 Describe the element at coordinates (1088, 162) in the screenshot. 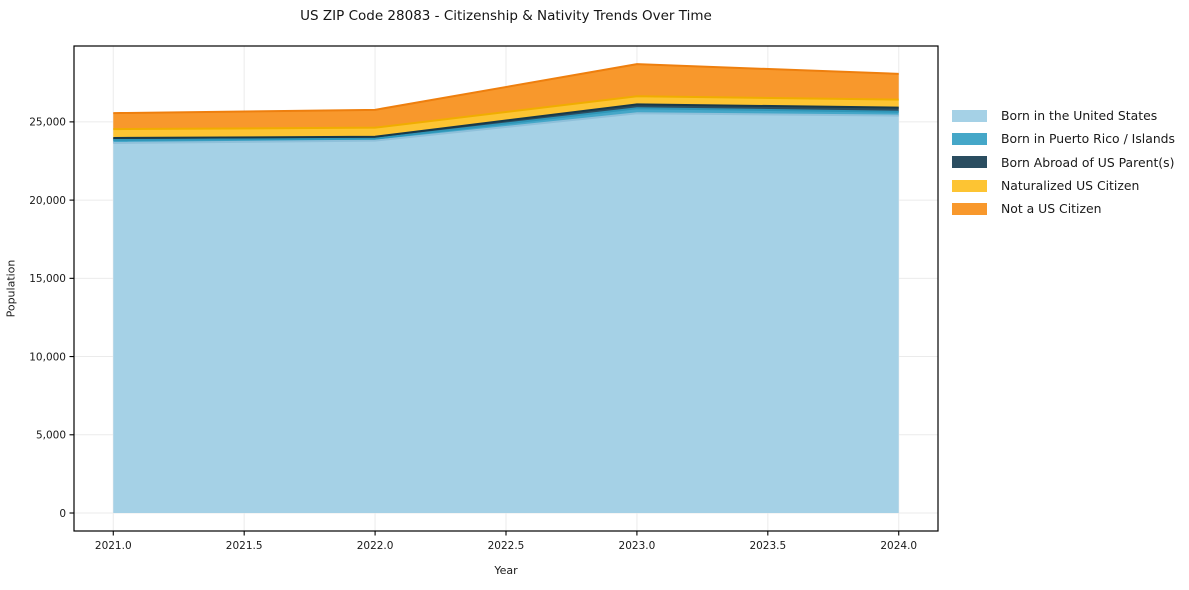

I see `legend-label: Born Abroad of US Parent(s)` at that location.